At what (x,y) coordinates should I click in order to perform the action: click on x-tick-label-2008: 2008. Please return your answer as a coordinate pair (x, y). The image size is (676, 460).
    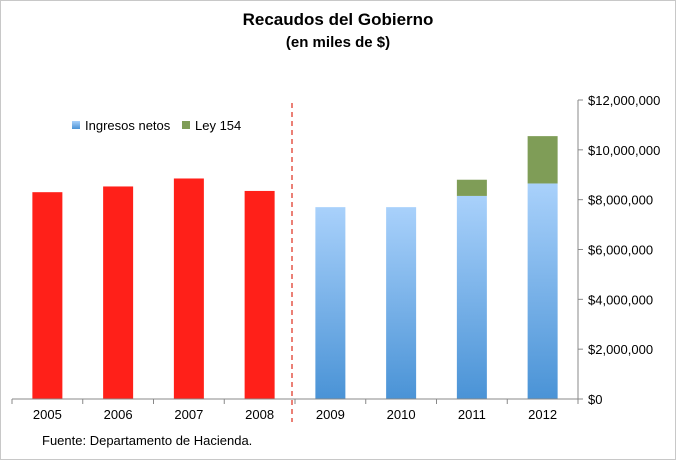
    Looking at the image, I should click on (259, 414).